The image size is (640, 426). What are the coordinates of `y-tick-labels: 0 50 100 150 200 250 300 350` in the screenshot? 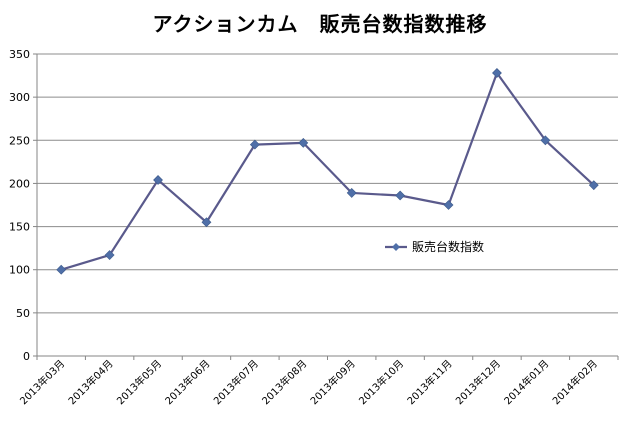 It's located at (19, 205).